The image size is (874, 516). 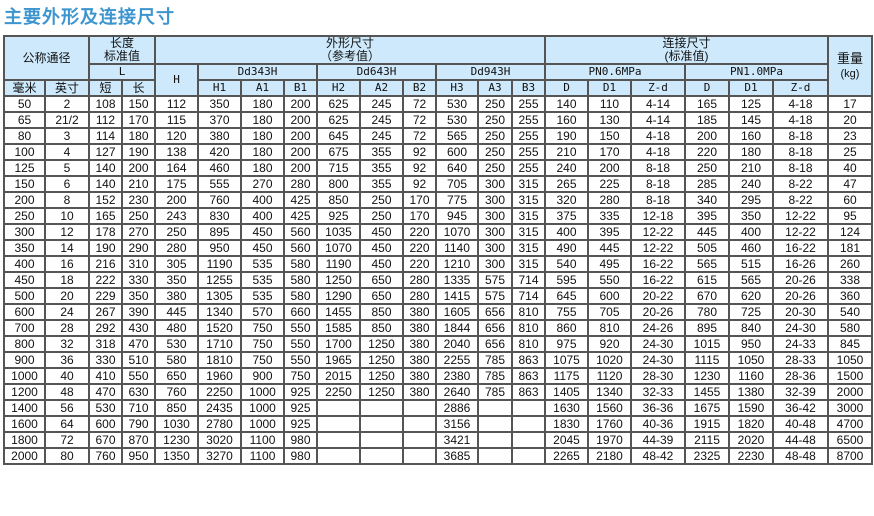 What do you see at coordinates (850, 66) in the screenshot?
I see `header-weight: 重量 (kg)` at bounding box center [850, 66].